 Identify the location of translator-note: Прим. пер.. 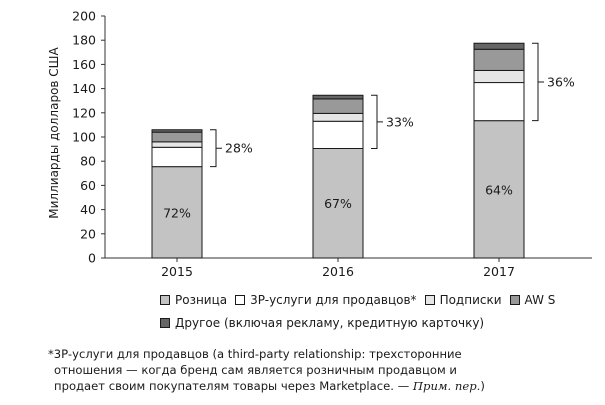
(446, 386).